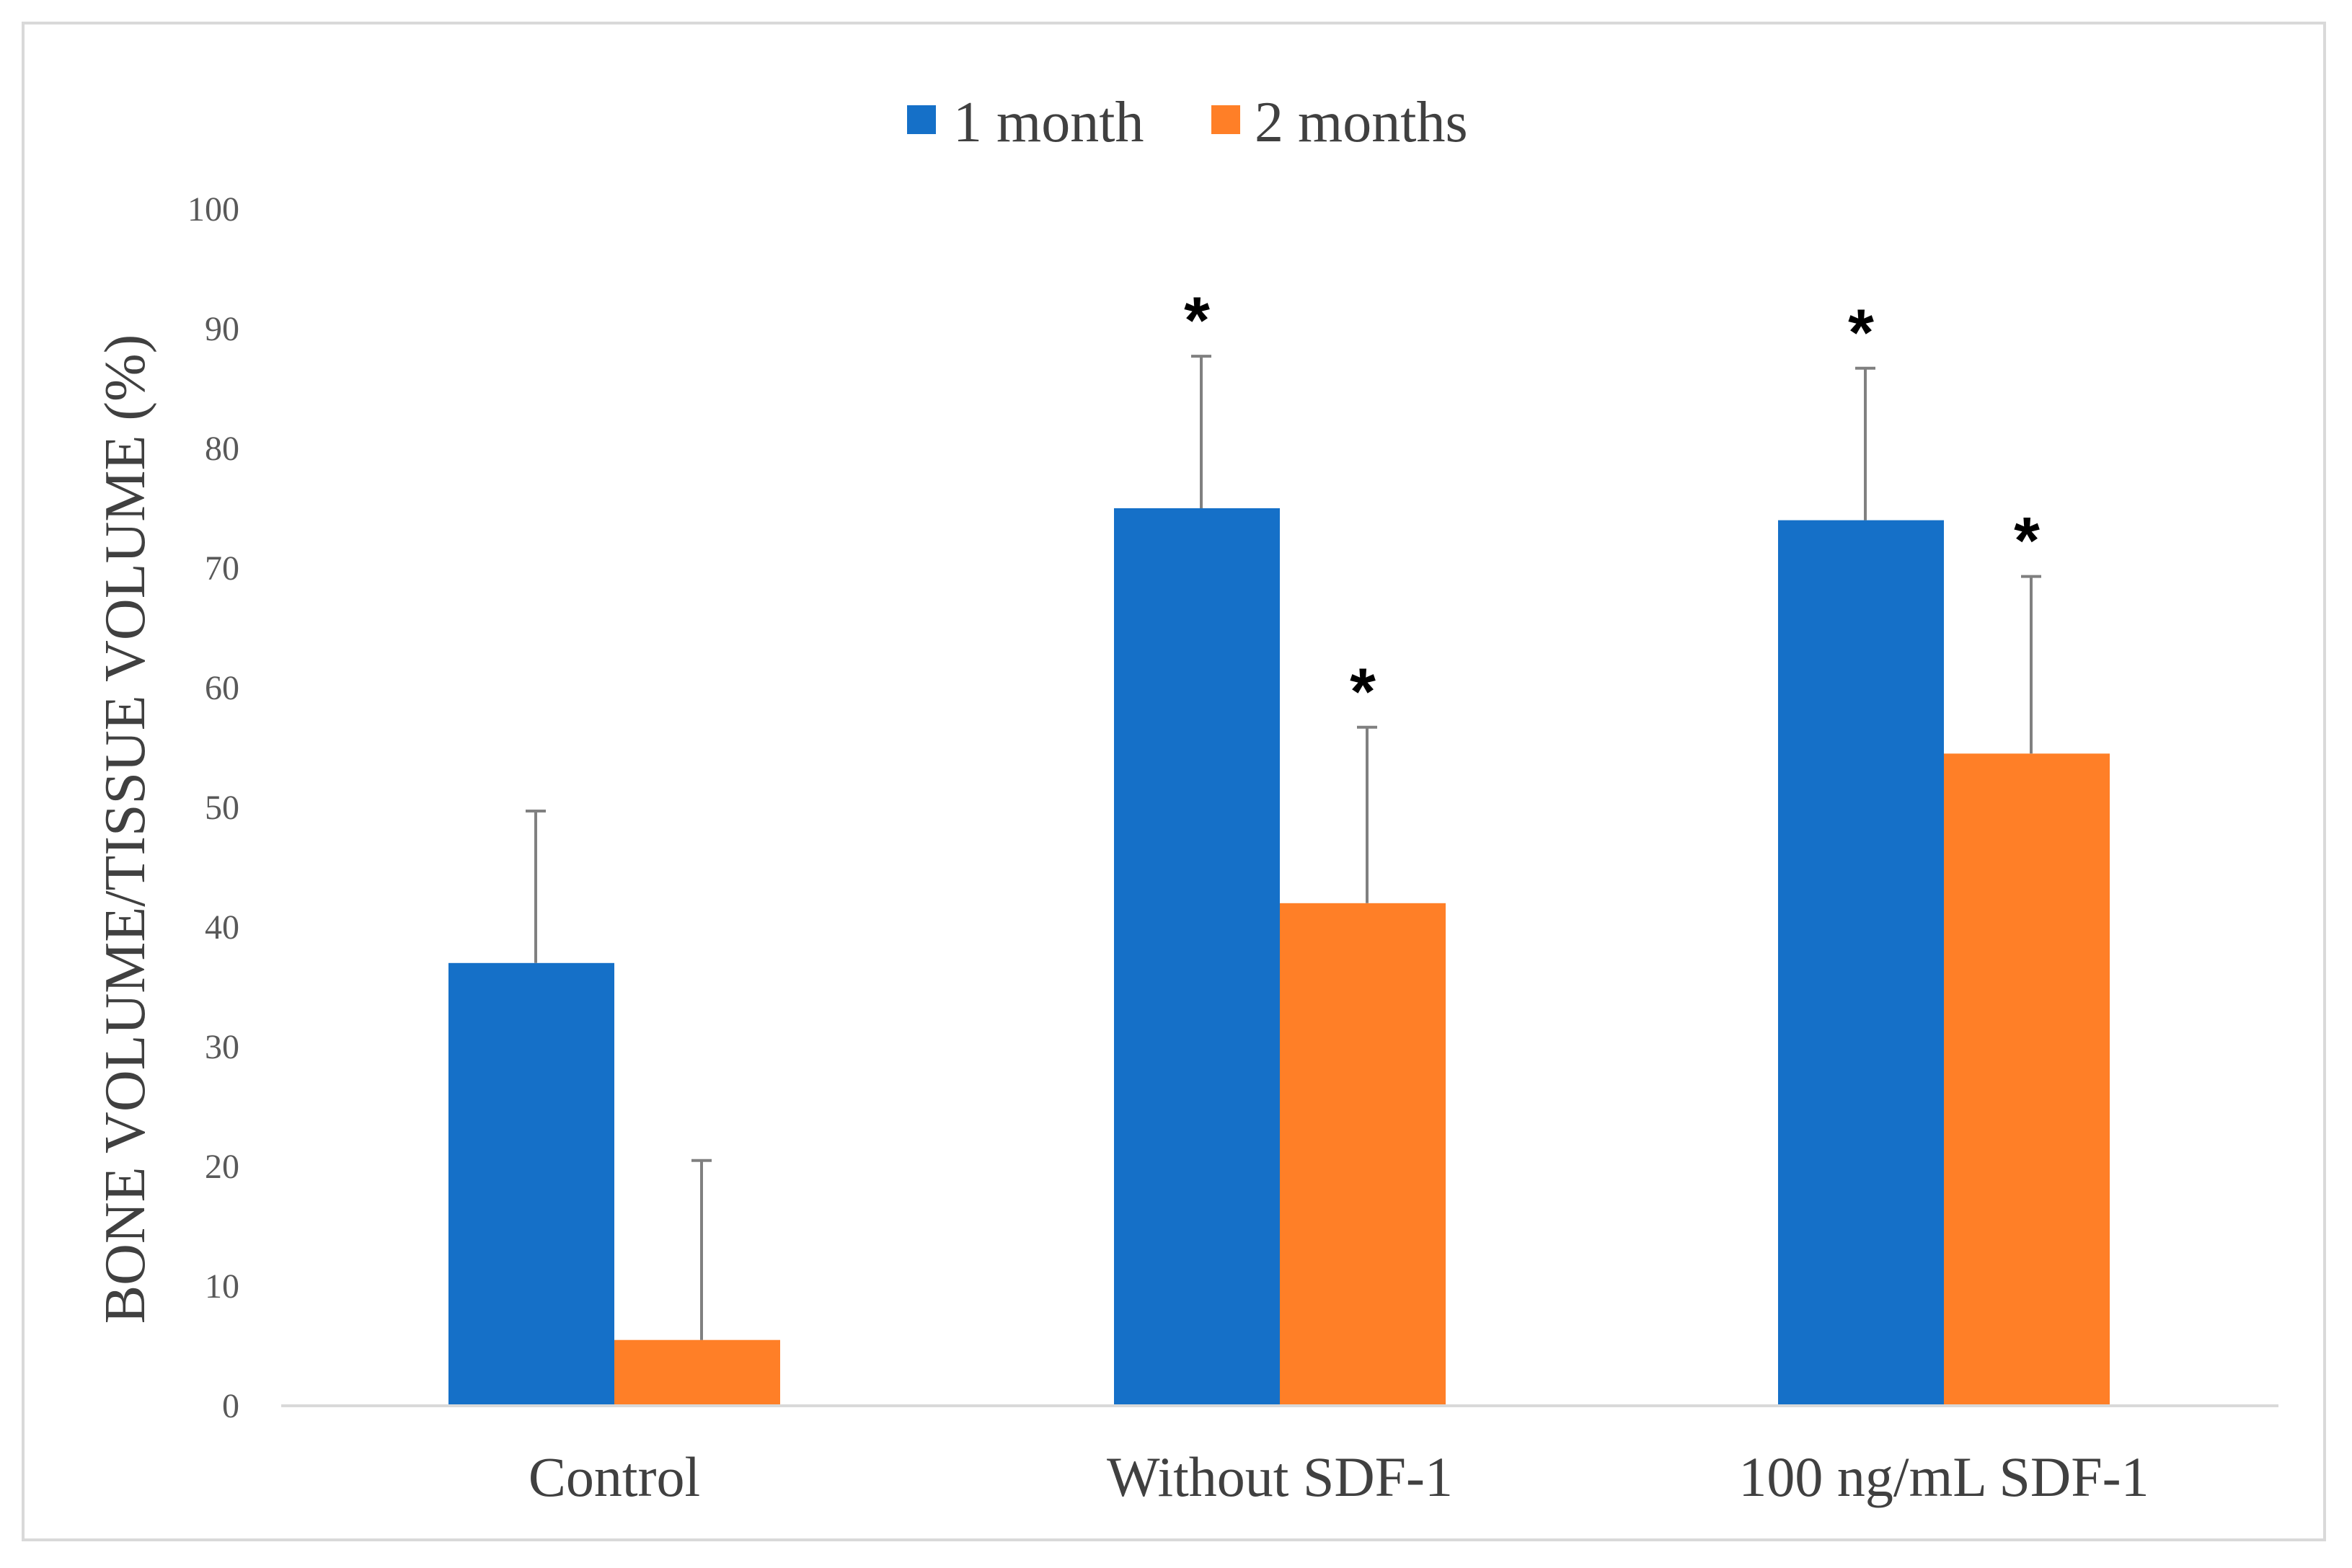 The image size is (2352, 1568). I want to click on significance-marks: * * * *, so click(1612, 506).